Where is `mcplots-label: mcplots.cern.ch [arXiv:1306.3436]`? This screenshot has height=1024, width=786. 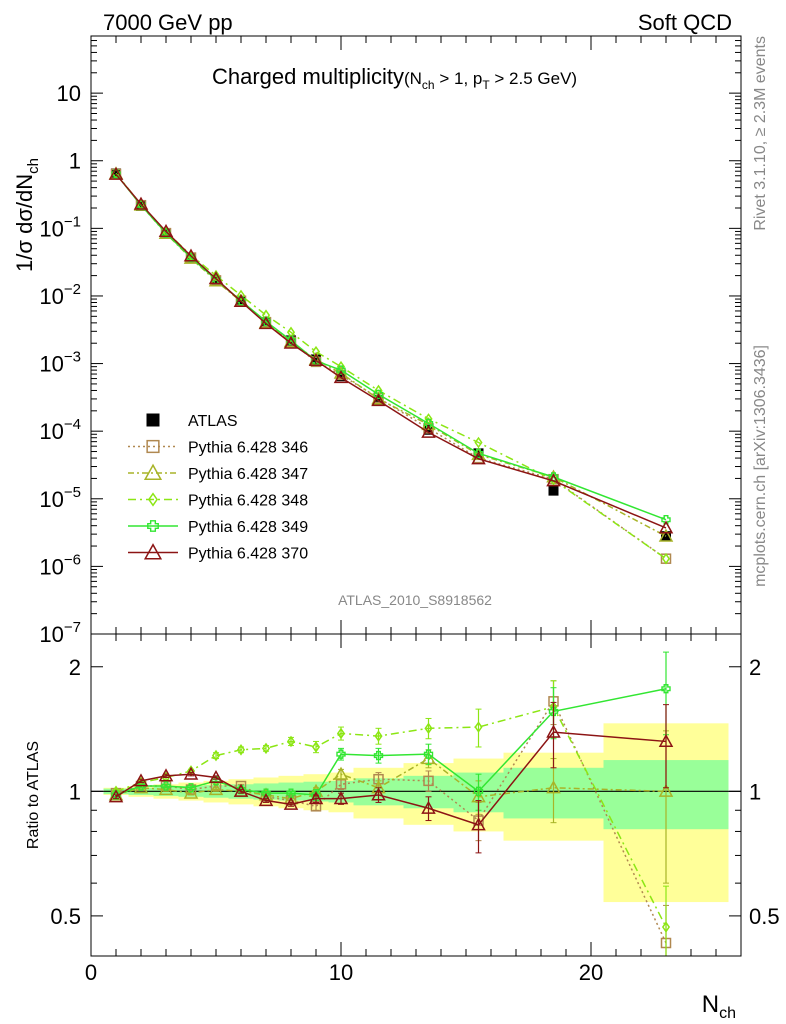
mcplots-label: mcplots.cern.ch [arXiv:1306.3436] is located at coordinates (760, 466).